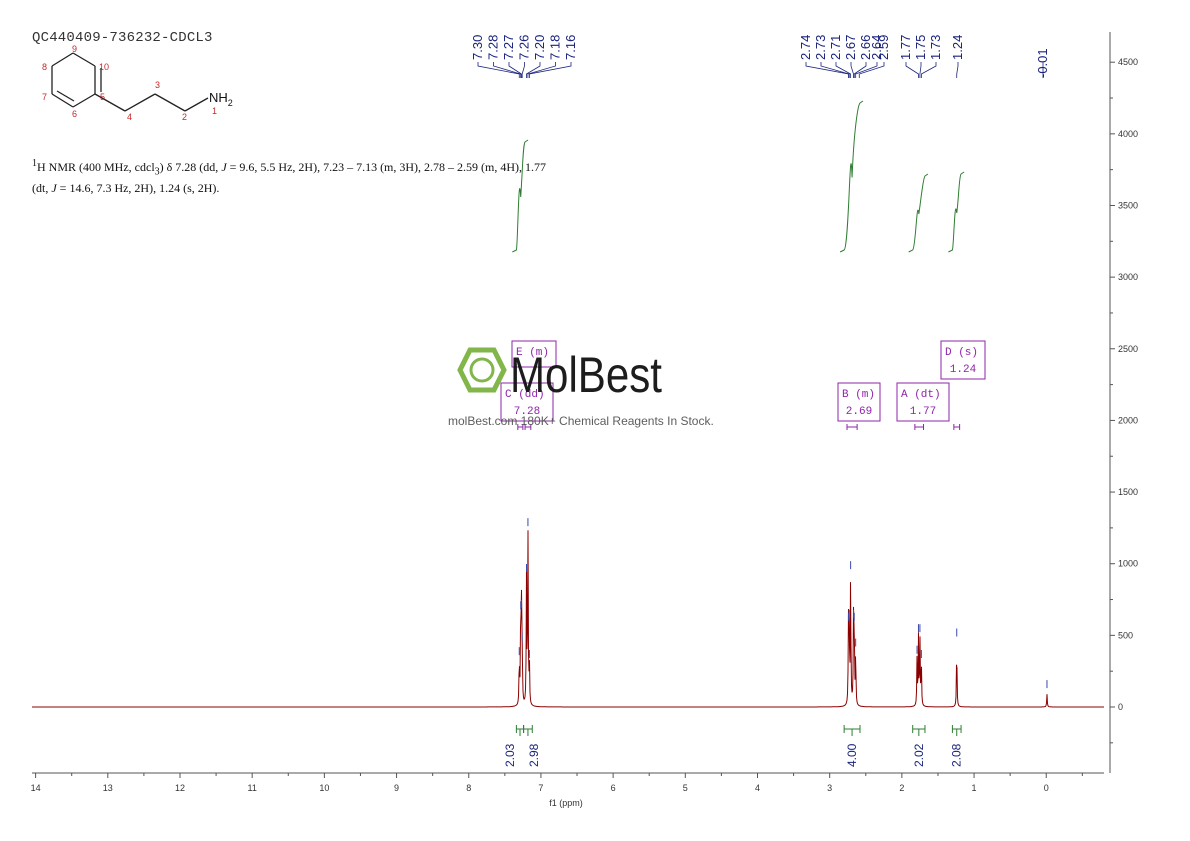 Image resolution: width=1190 pixels, height=841 pixels. What do you see at coordinates (901, 788) in the screenshot?
I see `x-tick-label: 2` at bounding box center [901, 788].